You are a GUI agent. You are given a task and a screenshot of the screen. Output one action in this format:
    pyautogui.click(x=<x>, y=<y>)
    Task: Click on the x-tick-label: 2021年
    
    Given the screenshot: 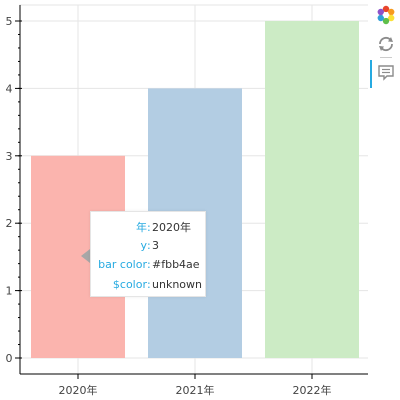 What is the action you would take?
    pyautogui.click(x=195, y=390)
    